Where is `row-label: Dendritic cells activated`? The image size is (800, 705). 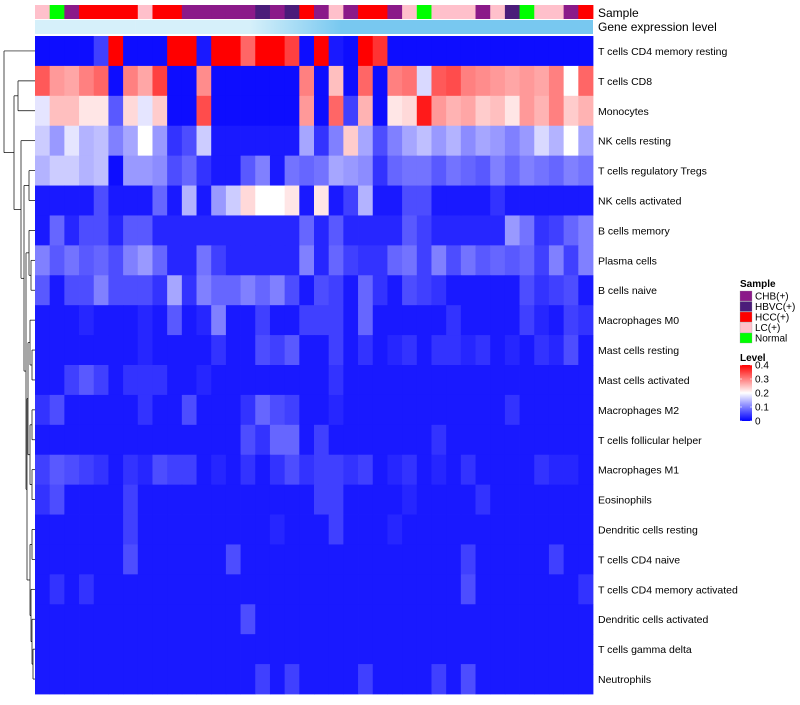
row-label: Dendritic cells activated is located at coordinates (653, 620).